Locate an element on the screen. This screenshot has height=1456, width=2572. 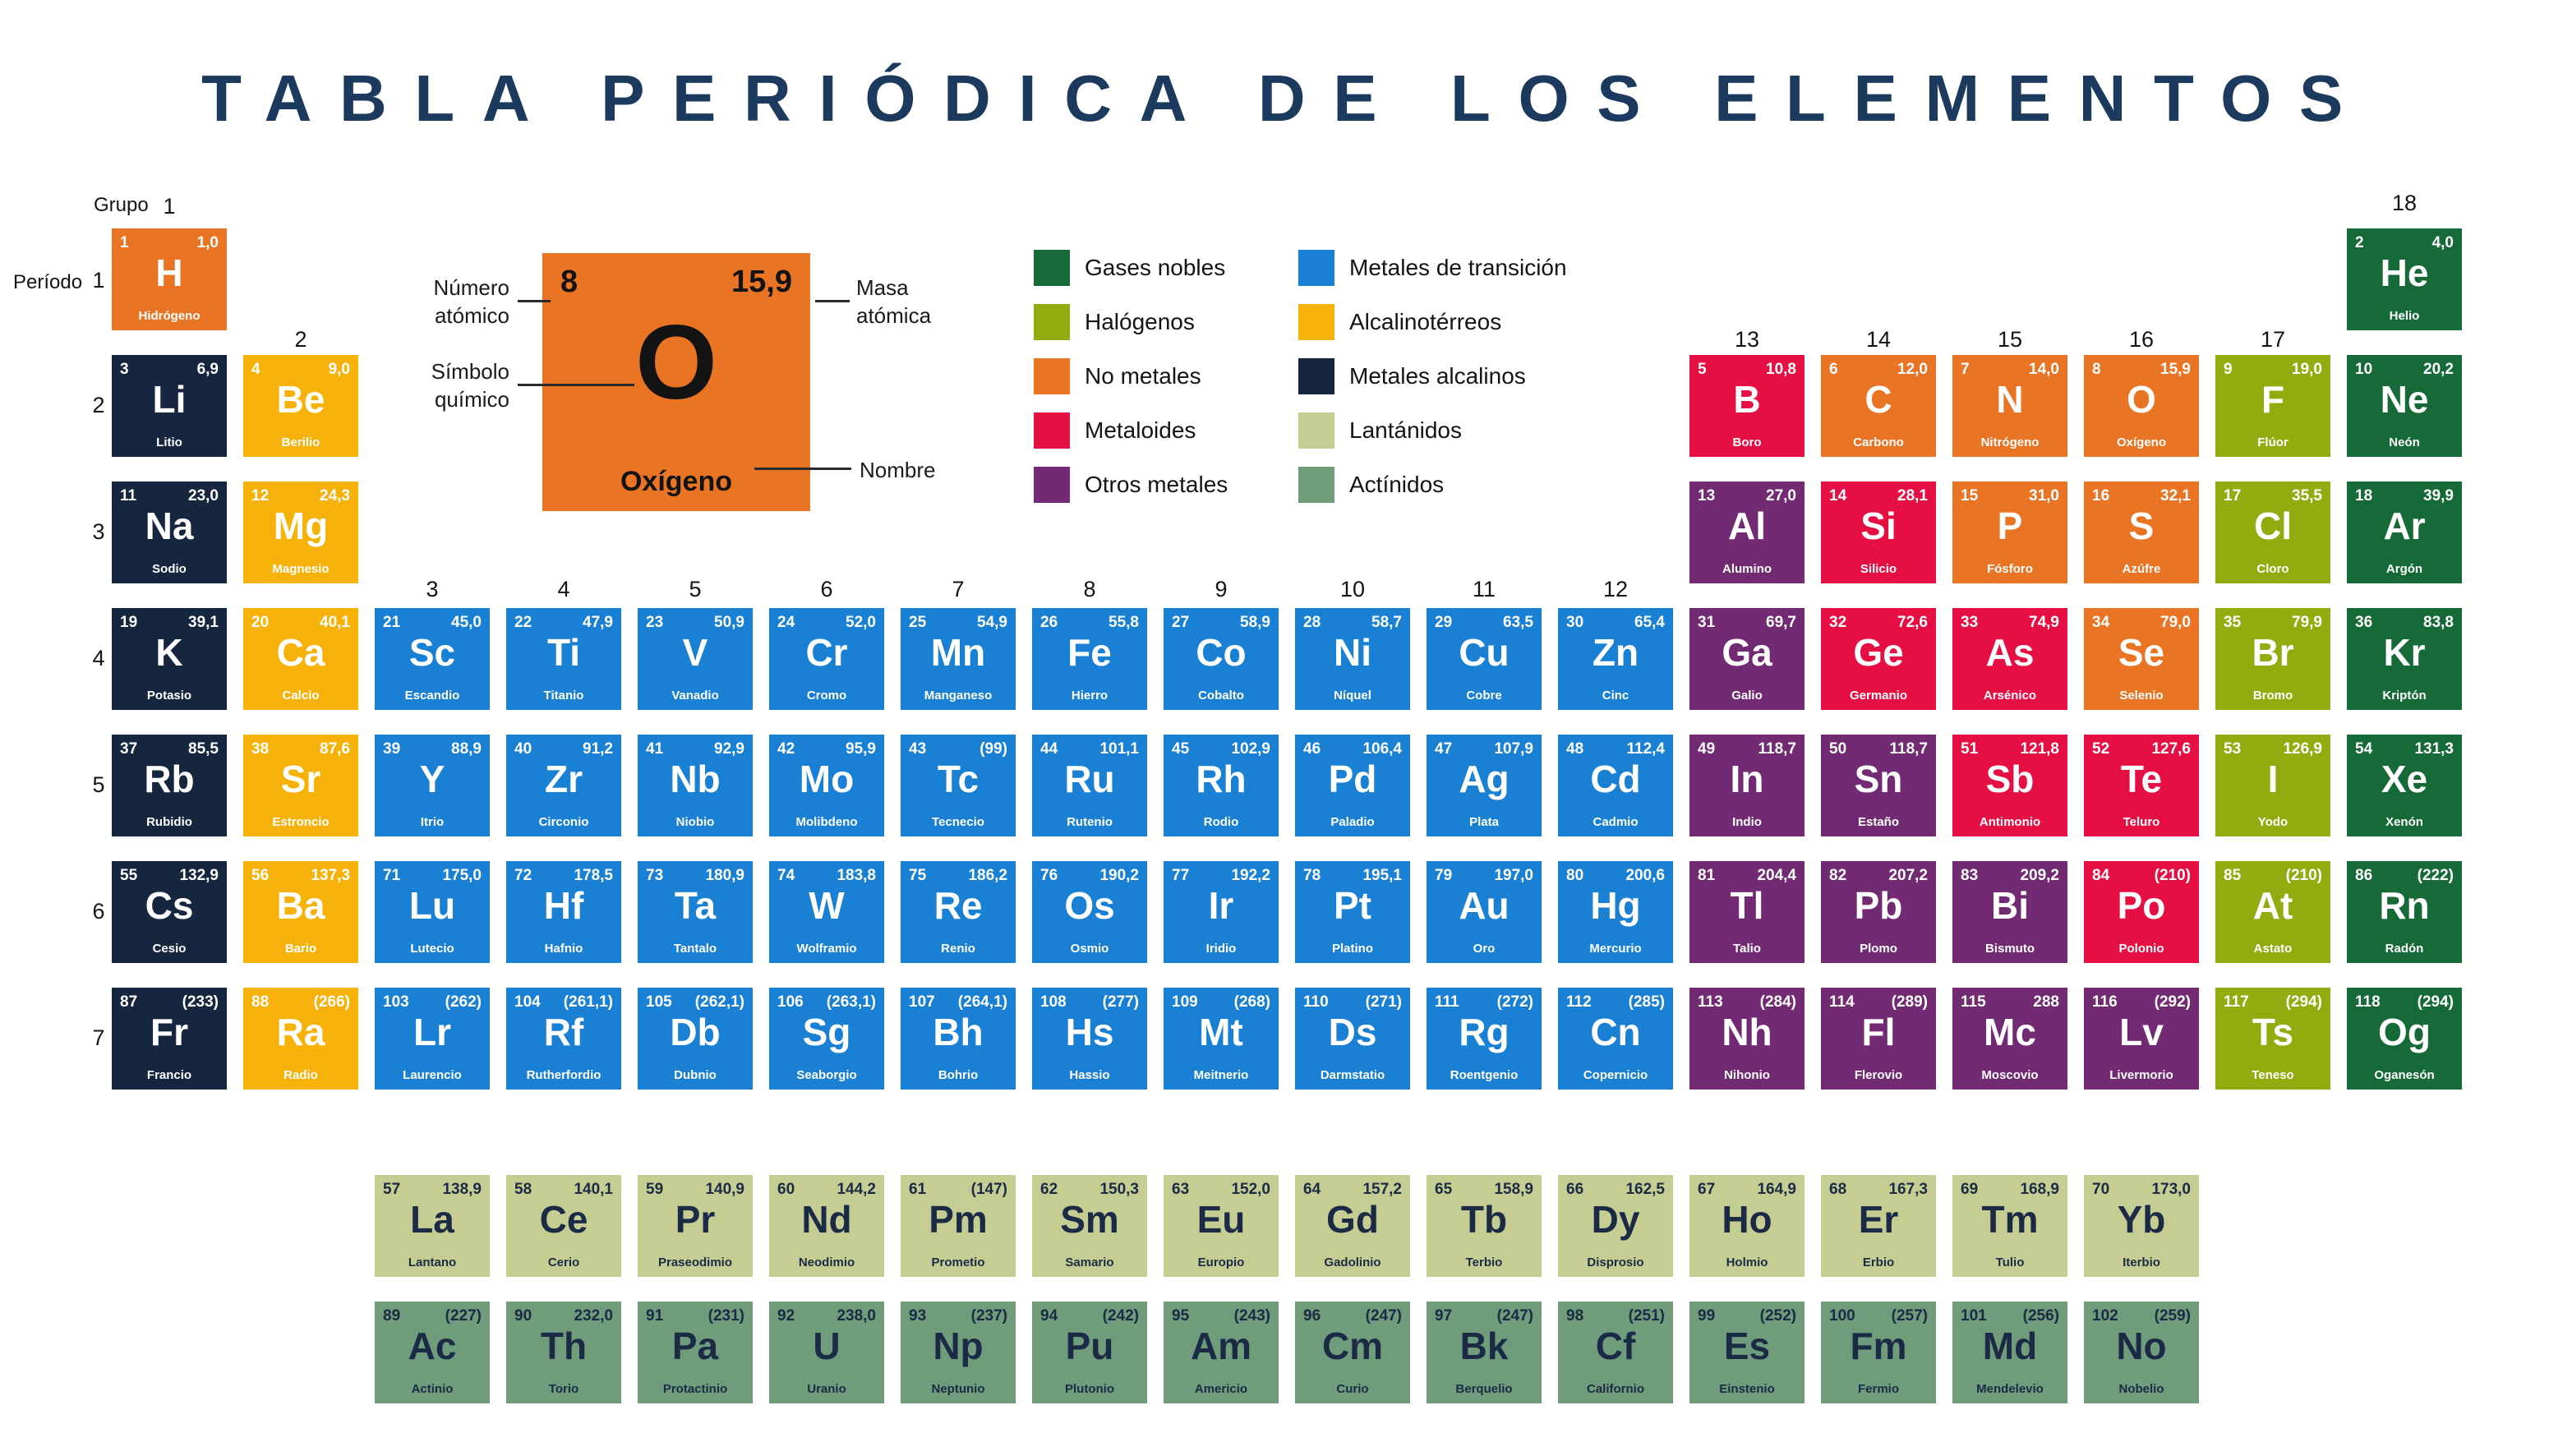
element-cell: 63 152,0 Eu Europio is located at coordinates (1221, 1226).